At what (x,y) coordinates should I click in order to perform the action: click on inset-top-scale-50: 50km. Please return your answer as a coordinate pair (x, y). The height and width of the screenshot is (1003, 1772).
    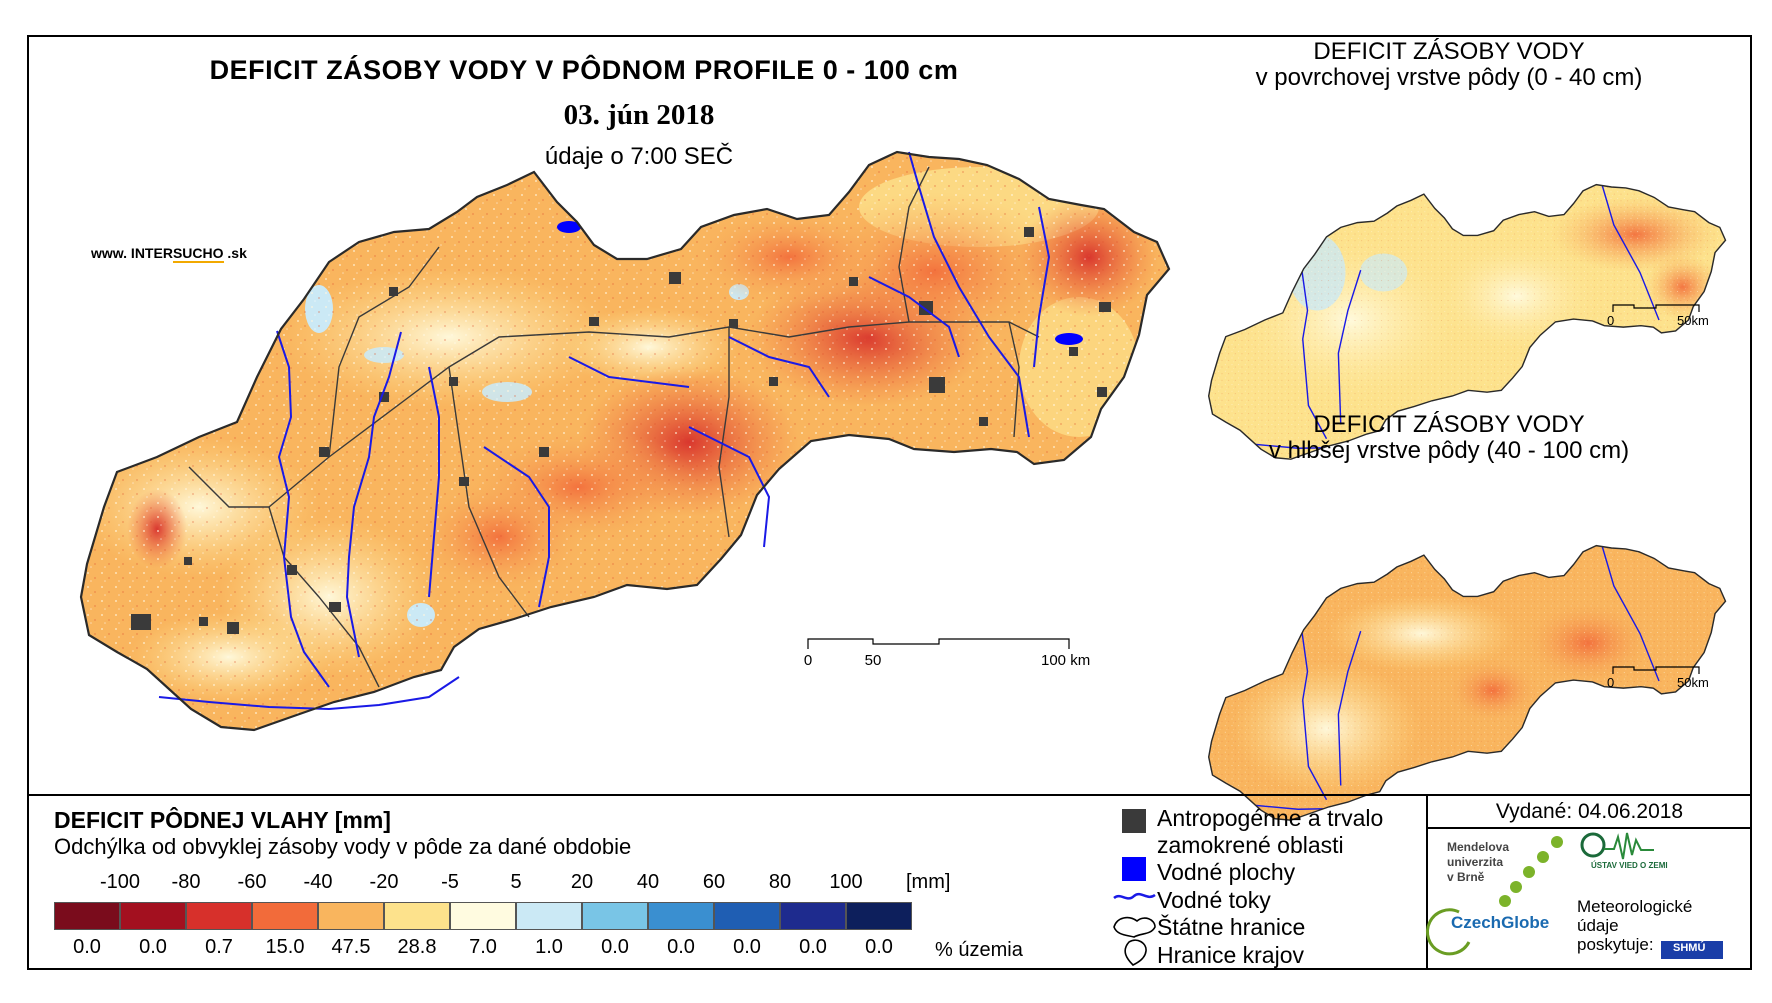
    Looking at the image, I should click on (1693, 320).